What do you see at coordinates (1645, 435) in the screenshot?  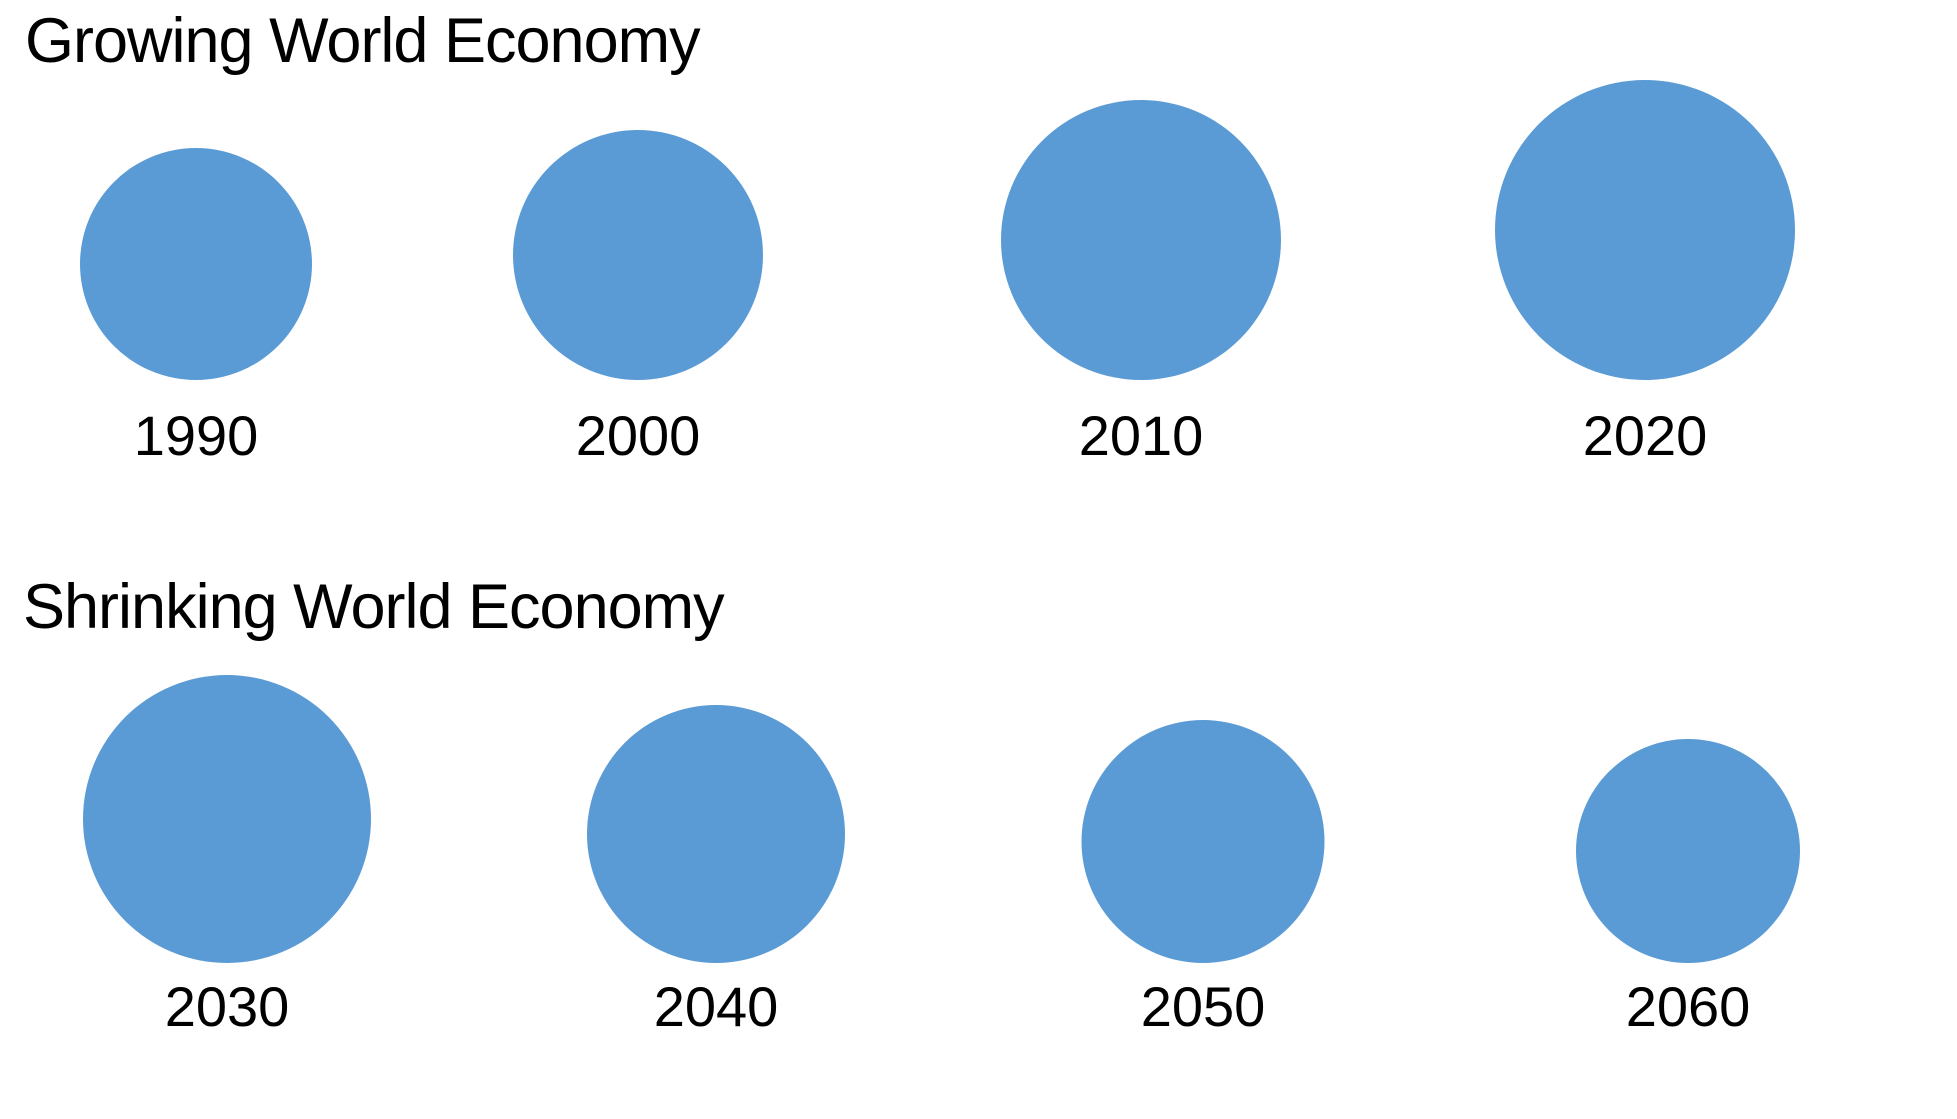 I see `year-label: 2020` at bounding box center [1645, 435].